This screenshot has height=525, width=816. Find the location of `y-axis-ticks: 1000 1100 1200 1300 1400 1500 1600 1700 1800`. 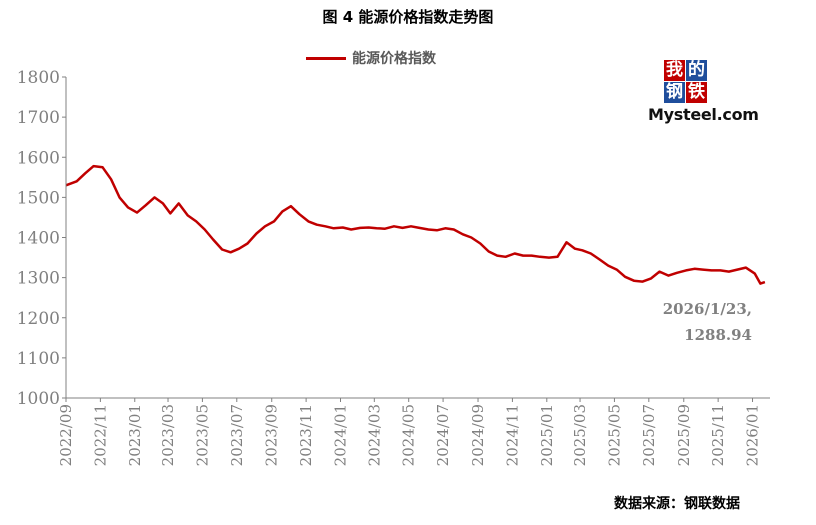

y-axis-ticks: 1000 1100 1200 1300 1400 1500 1600 1700 1800 is located at coordinates (41, 238).